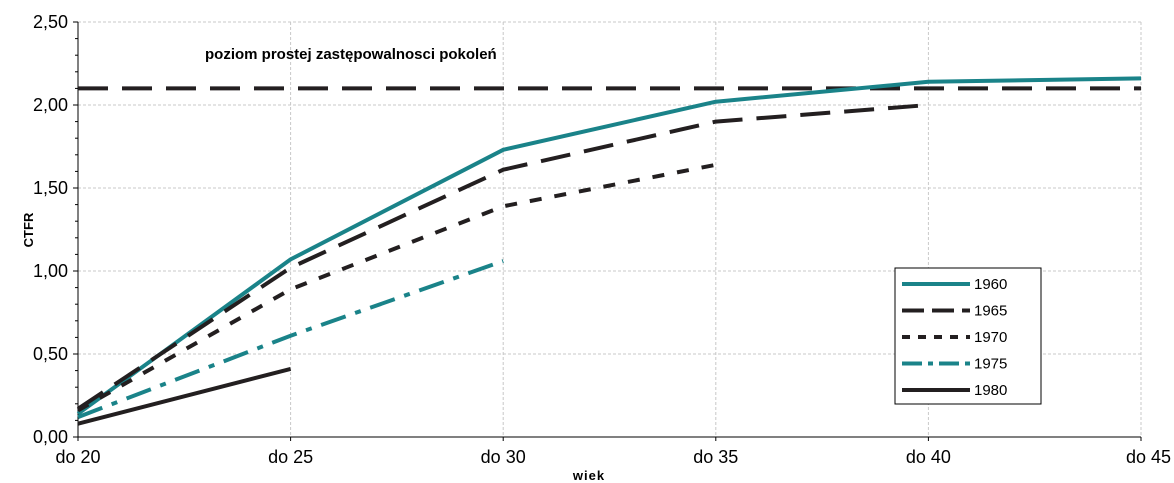 This screenshot has height=483, width=1174. I want to click on x-tick-labels: do 20 do 25 do 30 do 35 do 40 do 45, so click(613, 457).